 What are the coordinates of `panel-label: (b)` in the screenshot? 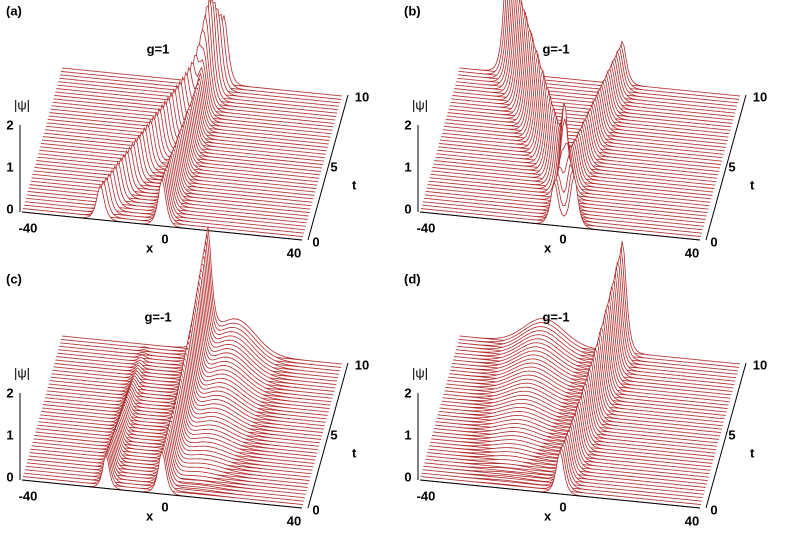 It's located at (412, 10).